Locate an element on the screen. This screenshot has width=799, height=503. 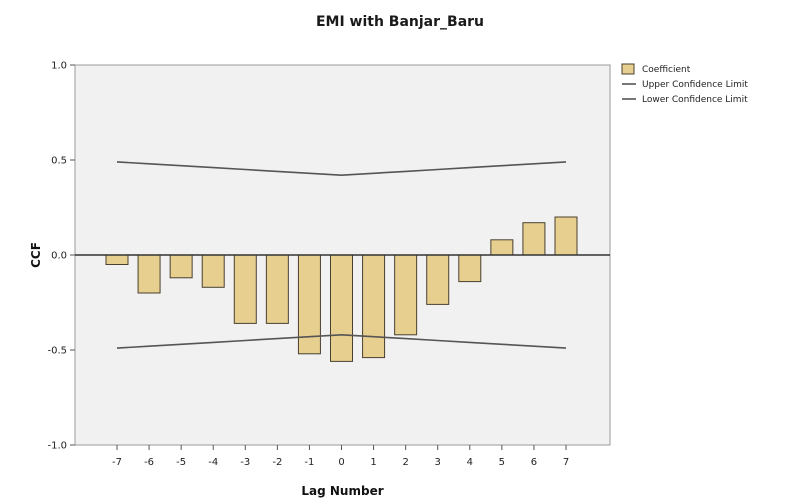
upper-confidence-line is located at coordinates (341, 169).